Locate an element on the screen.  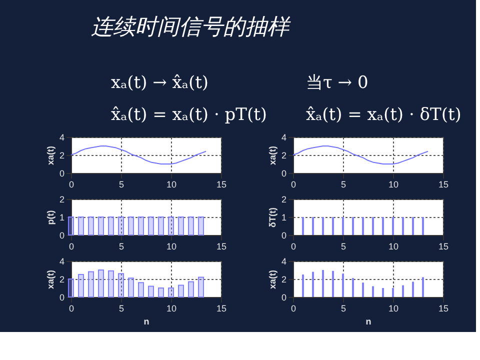
text: x̂ₐ(t) = xₐ(t) · pT(t) is located at coordinates (189, 115).